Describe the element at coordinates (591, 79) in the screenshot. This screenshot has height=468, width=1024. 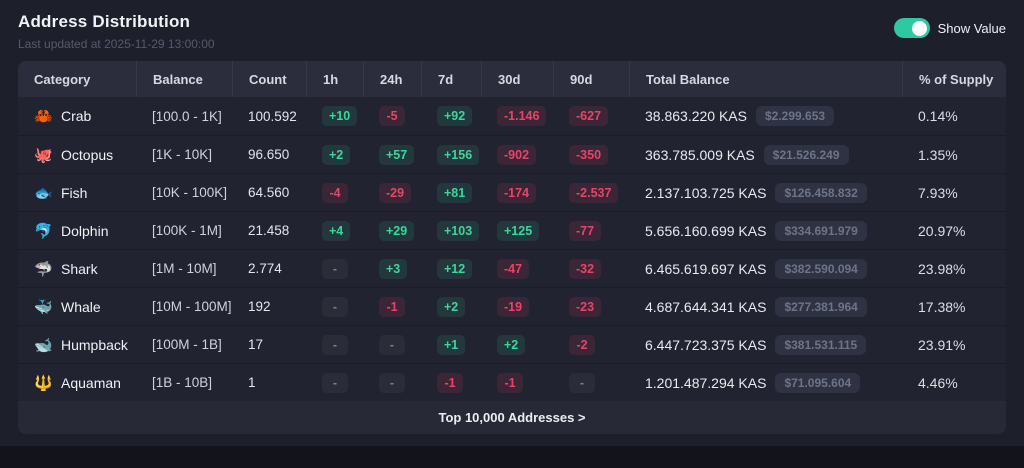
I see `column-header-90d: 90d` at that location.